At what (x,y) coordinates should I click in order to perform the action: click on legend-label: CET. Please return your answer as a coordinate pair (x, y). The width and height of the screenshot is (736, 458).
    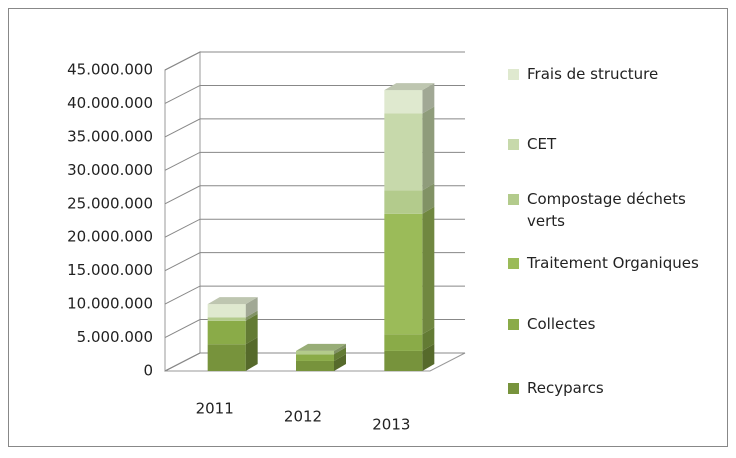
    Looking at the image, I should click on (542, 144).